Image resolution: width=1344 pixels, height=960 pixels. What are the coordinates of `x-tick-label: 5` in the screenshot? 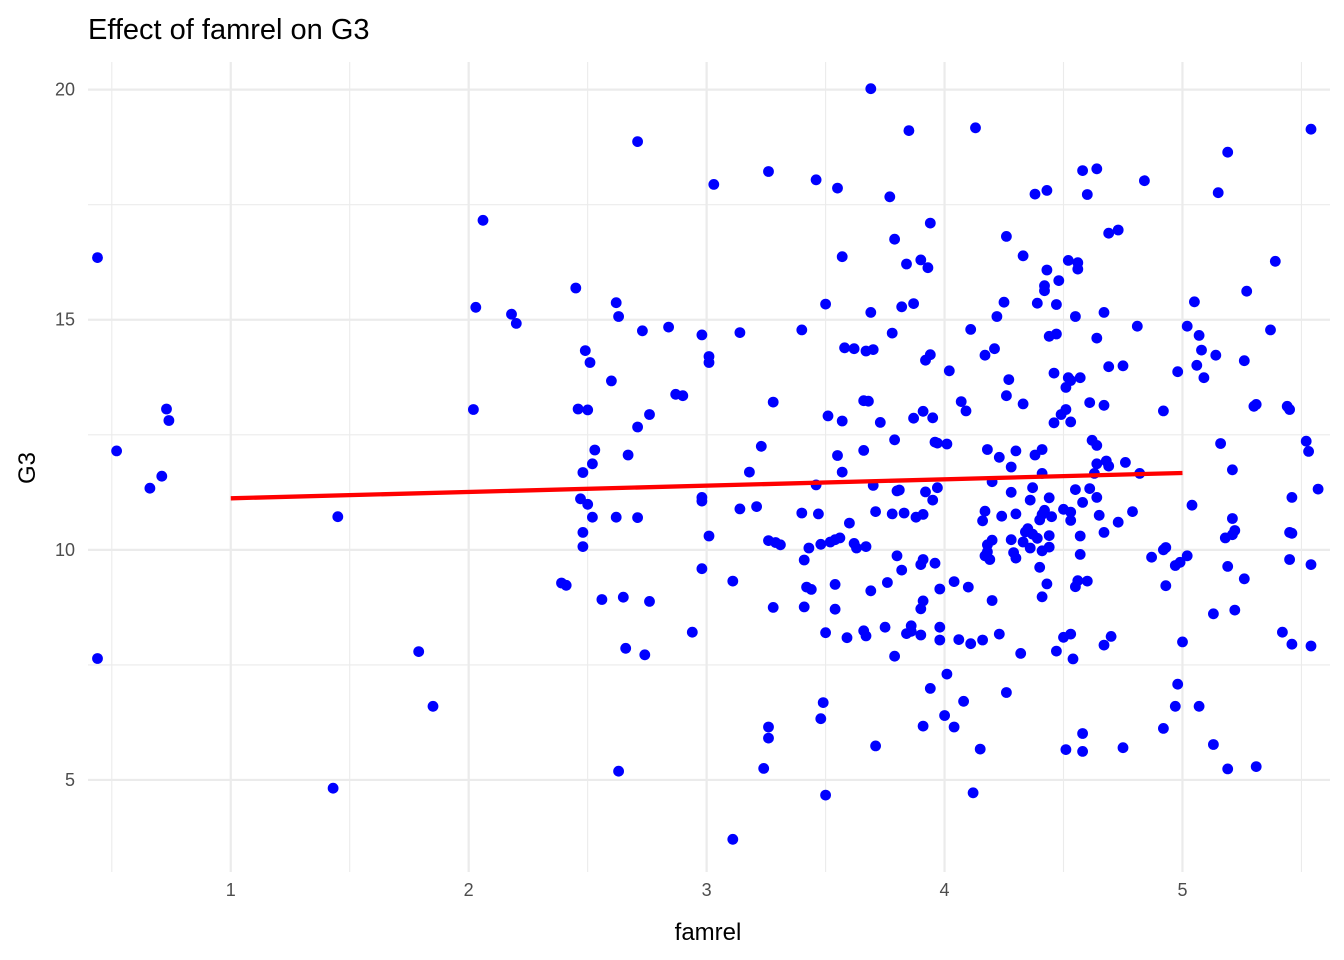 It's located at (1182, 890).